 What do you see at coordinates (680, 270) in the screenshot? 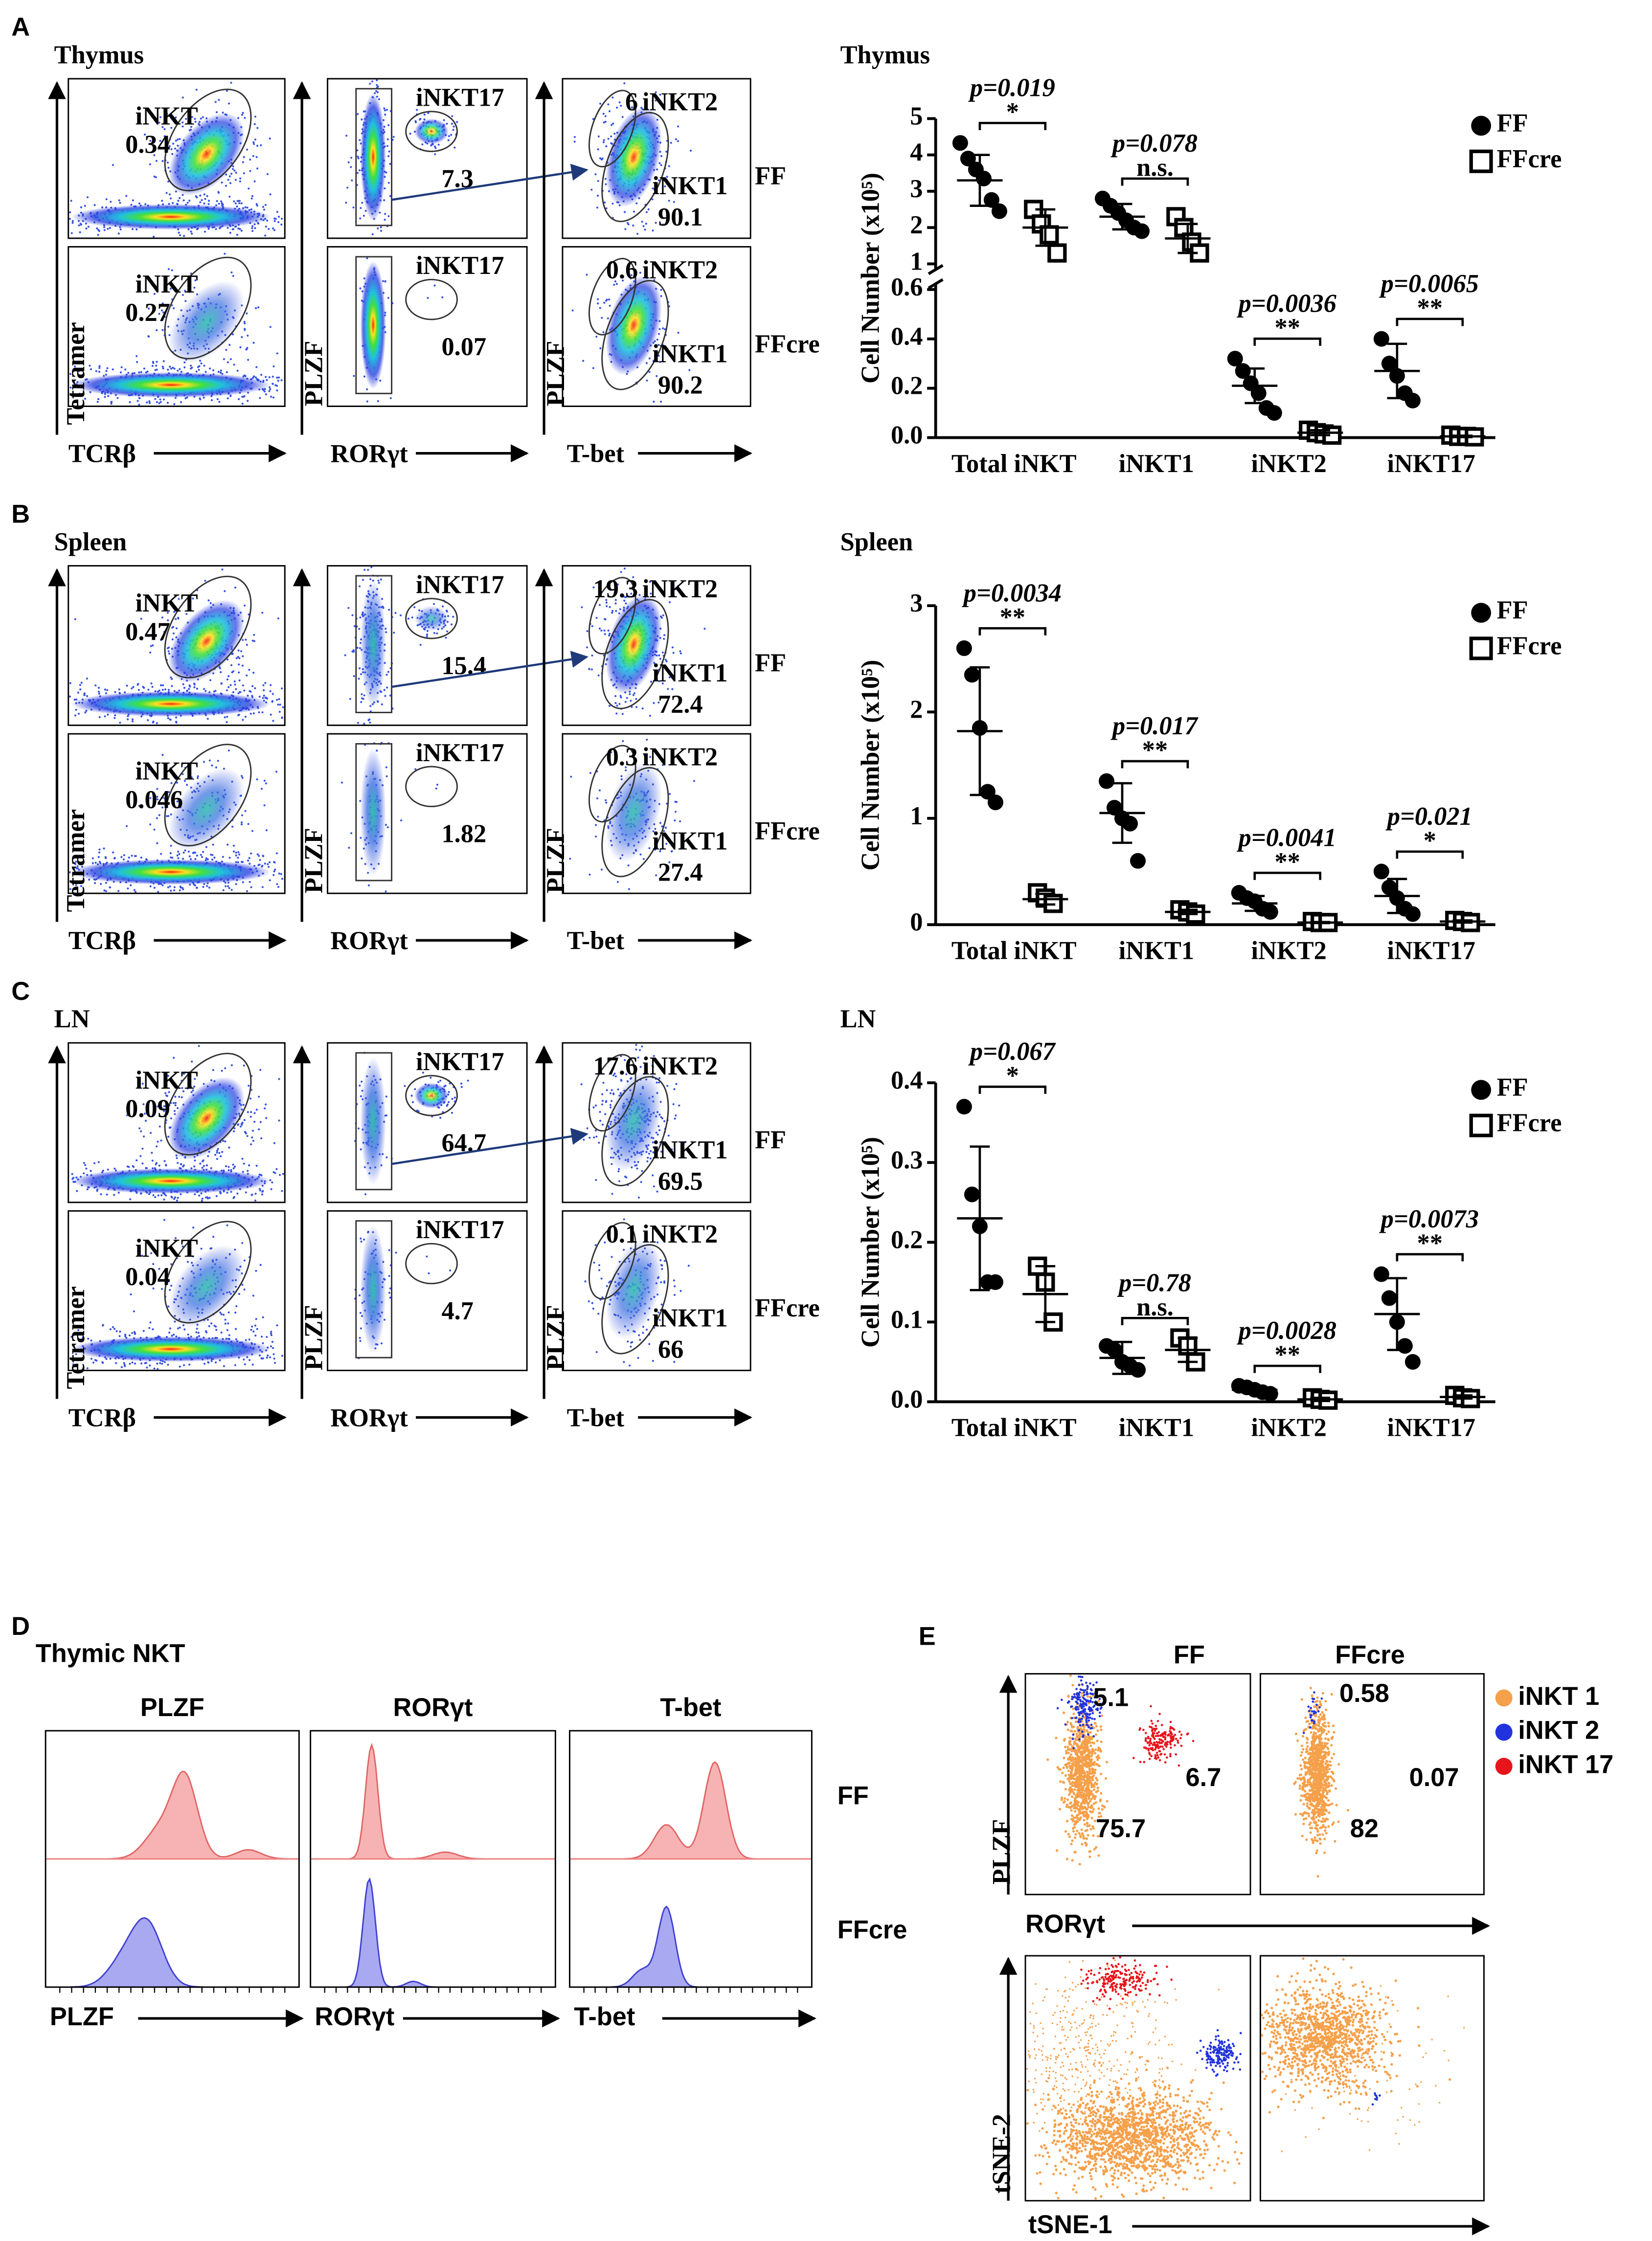
I see `gate-name: iNKT2` at bounding box center [680, 270].